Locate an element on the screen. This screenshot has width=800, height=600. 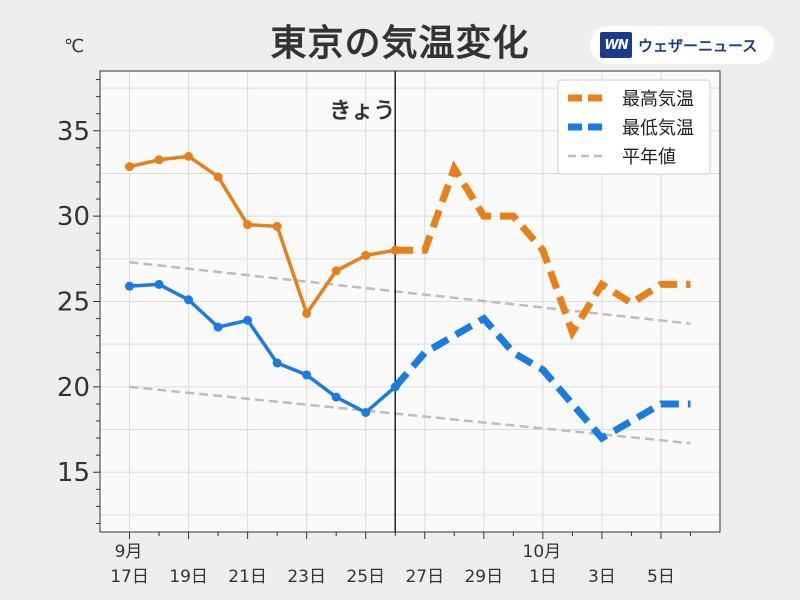
x-tick-label: 5日 is located at coordinates (661, 577).